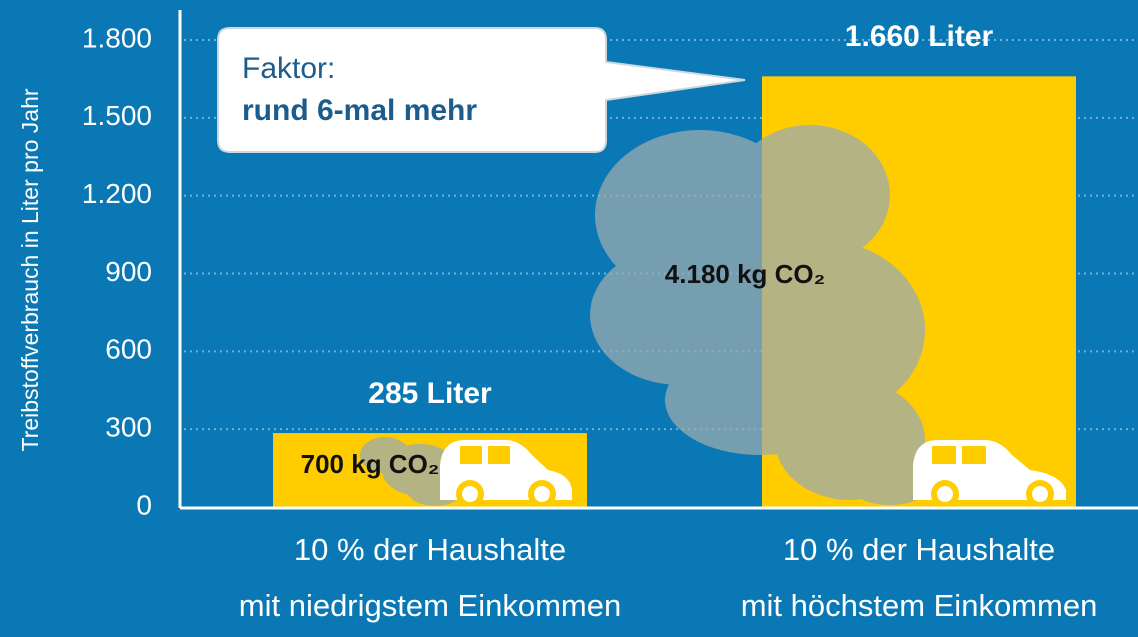 This screenshot has width=1138, height=637. I want to click on y-tick-label: 1.500, so click(117, 115).